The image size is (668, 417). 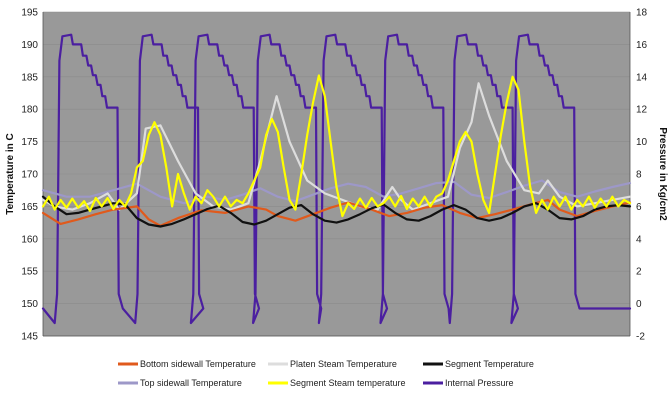 What do you see at coordinates (639, 207) in the screenshot?
I see `right-tick-label: 6` at bounding box center [639, 207].